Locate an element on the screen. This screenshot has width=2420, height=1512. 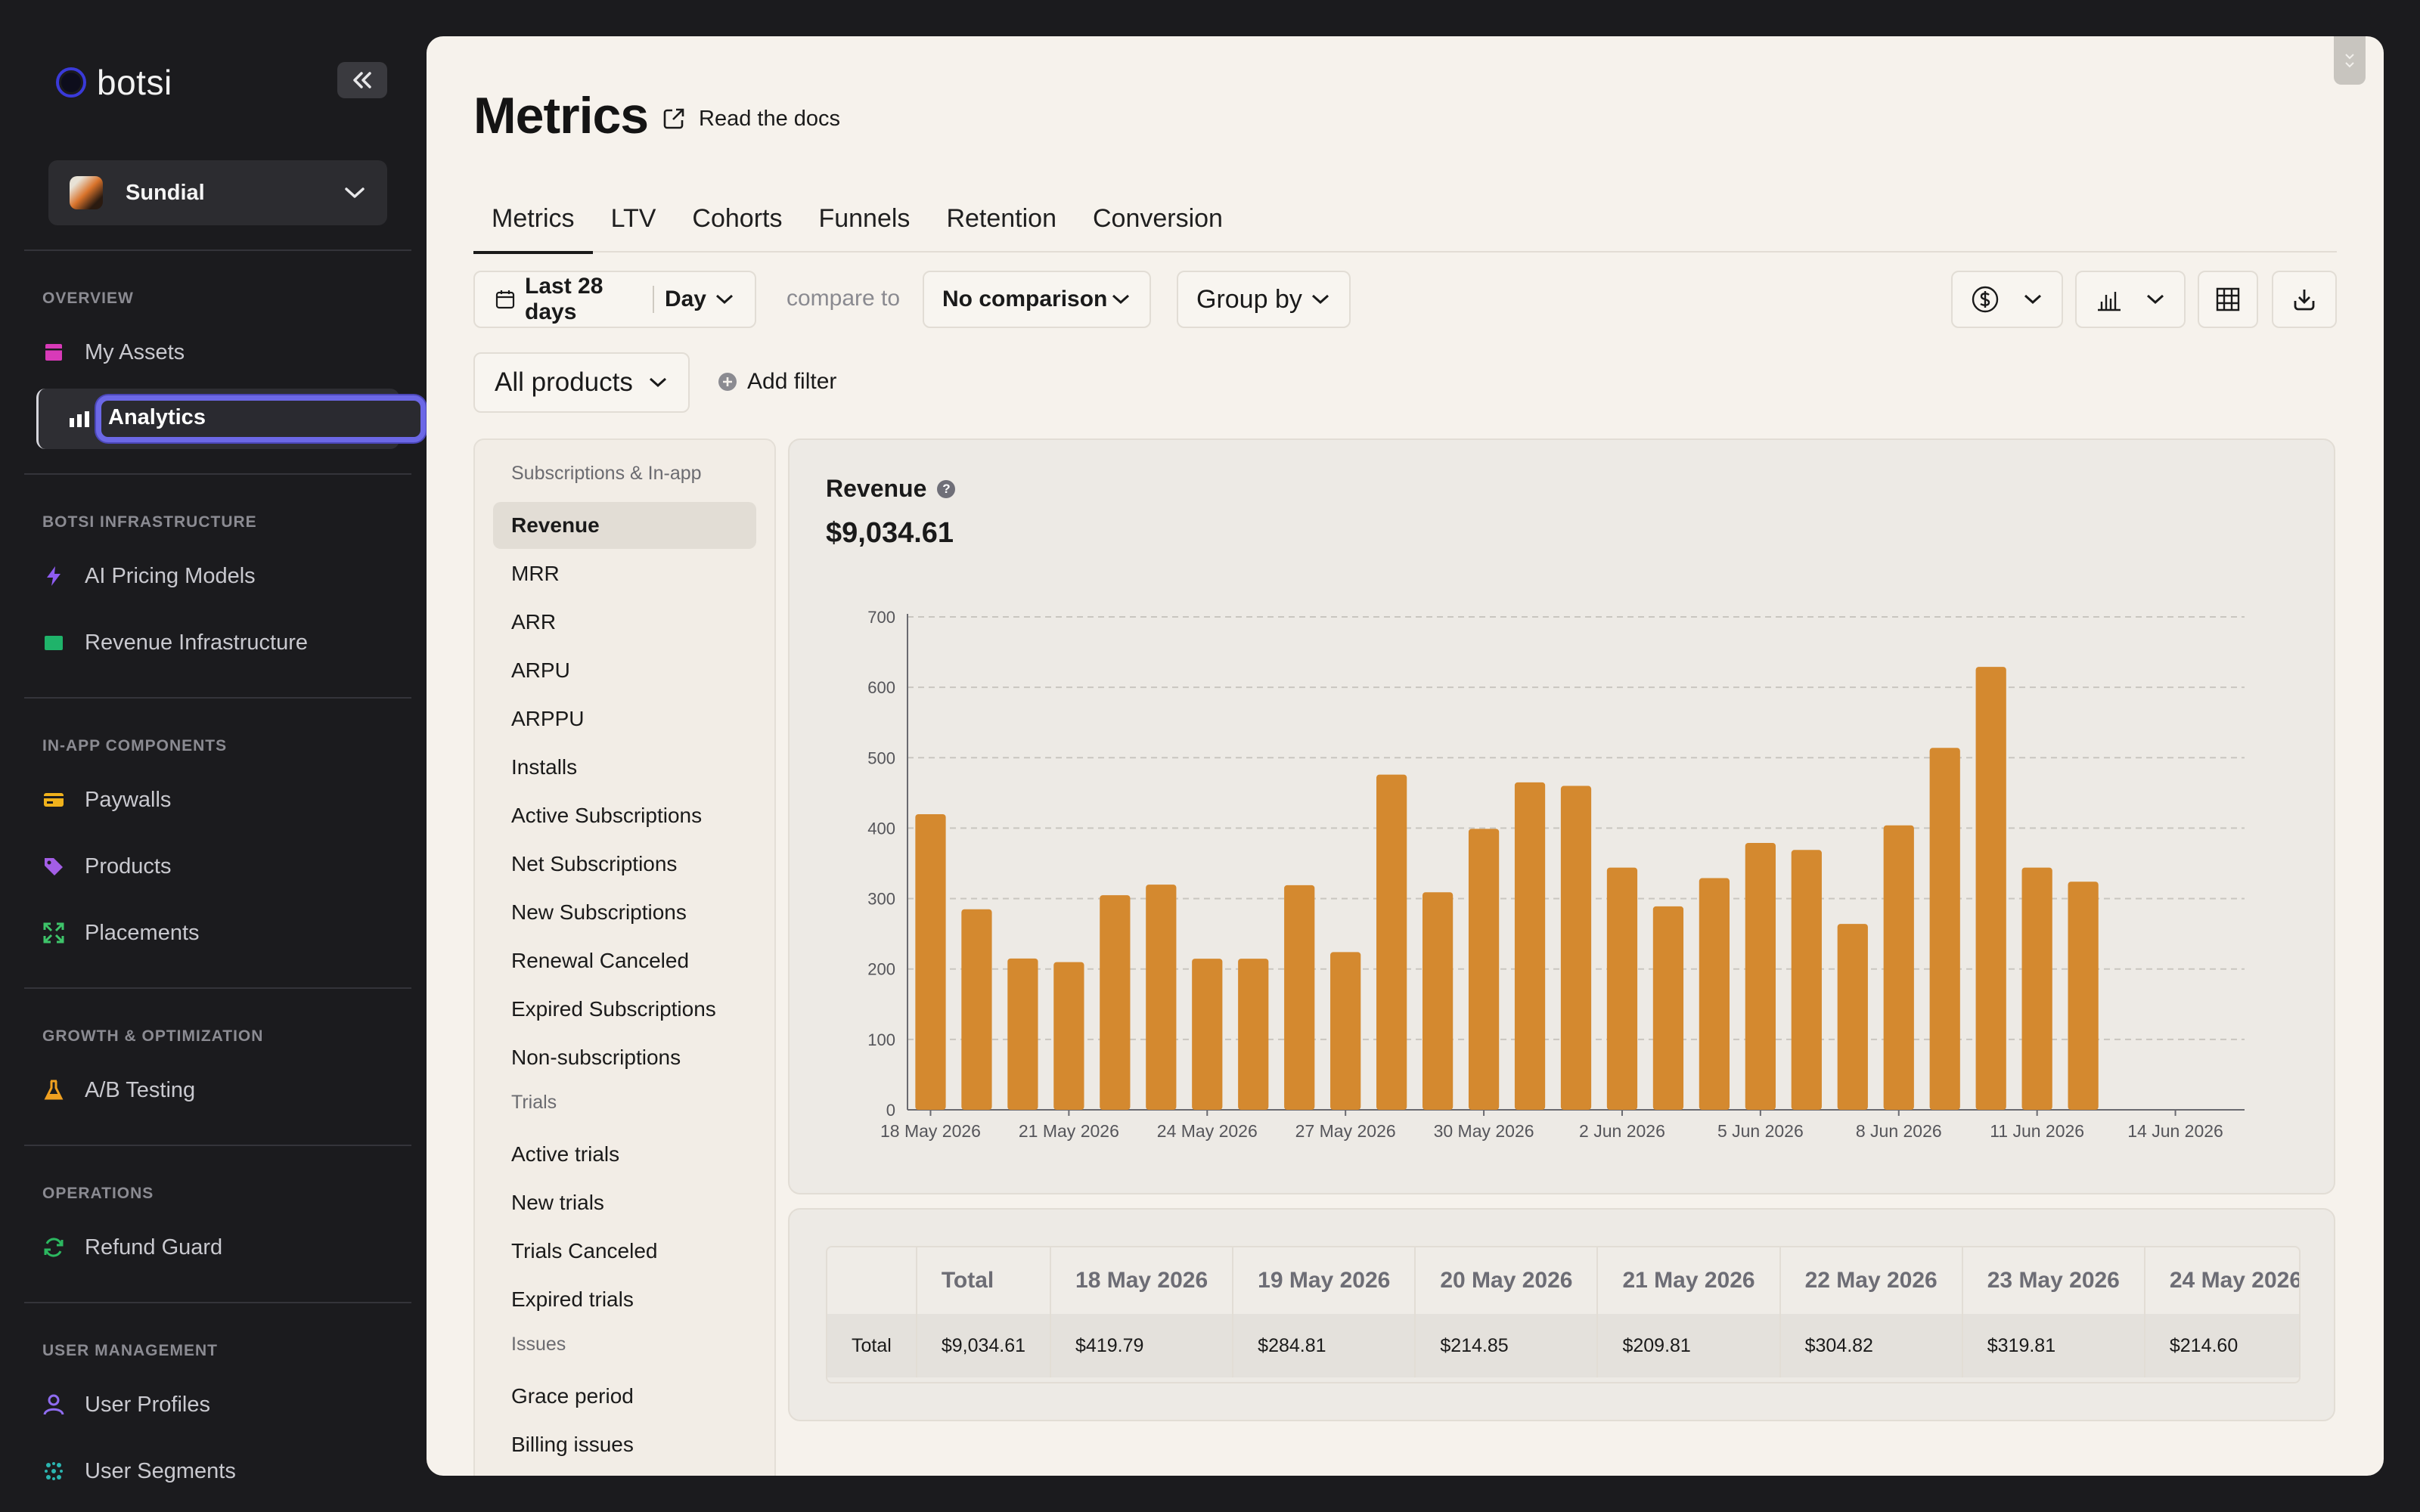
botsi-logo: botsi is located at coordinates (114, 82).